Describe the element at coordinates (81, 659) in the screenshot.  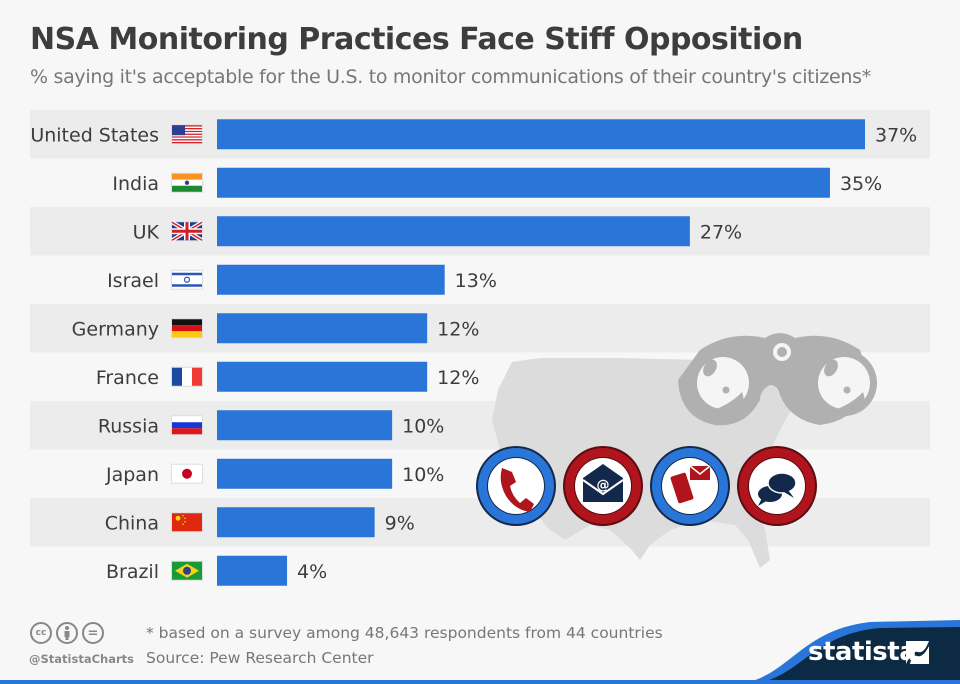
I see `statista-handle: @StatistaCharts` at that location.